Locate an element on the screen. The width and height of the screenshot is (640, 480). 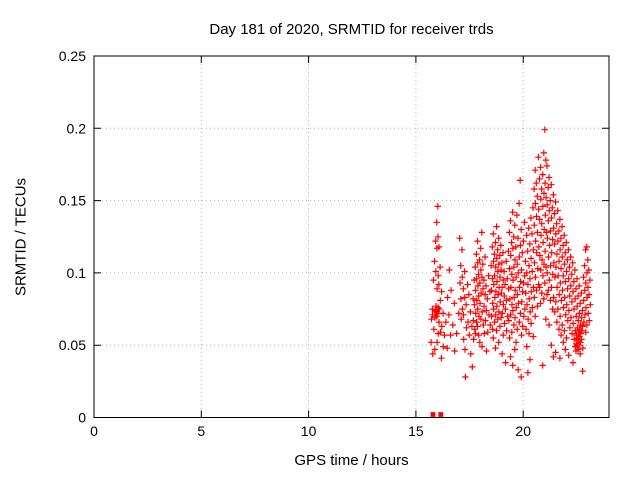
x-tick-label: 0 is located at coordinates (94, 431).